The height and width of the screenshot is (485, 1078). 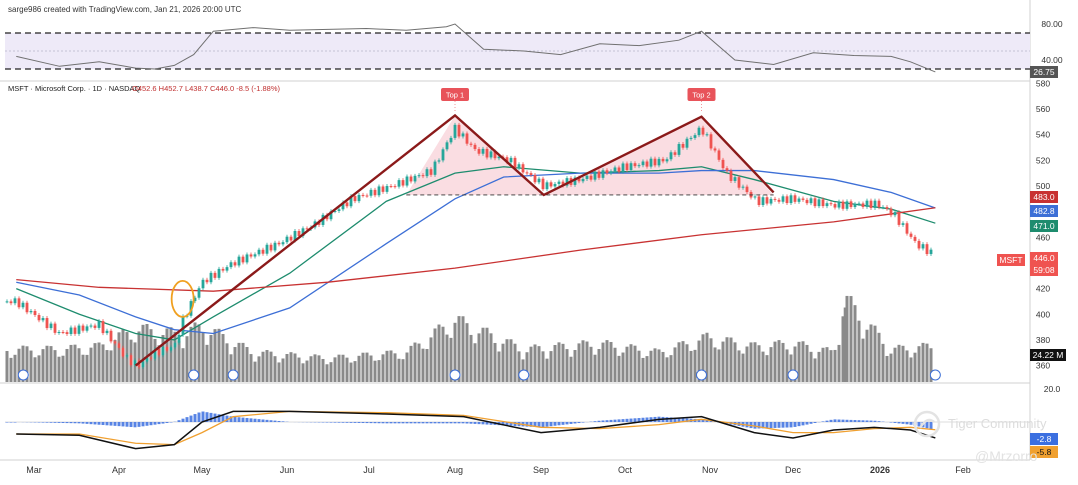 I want to click on price-tick-label: 500, so click(x=1043, y=186).